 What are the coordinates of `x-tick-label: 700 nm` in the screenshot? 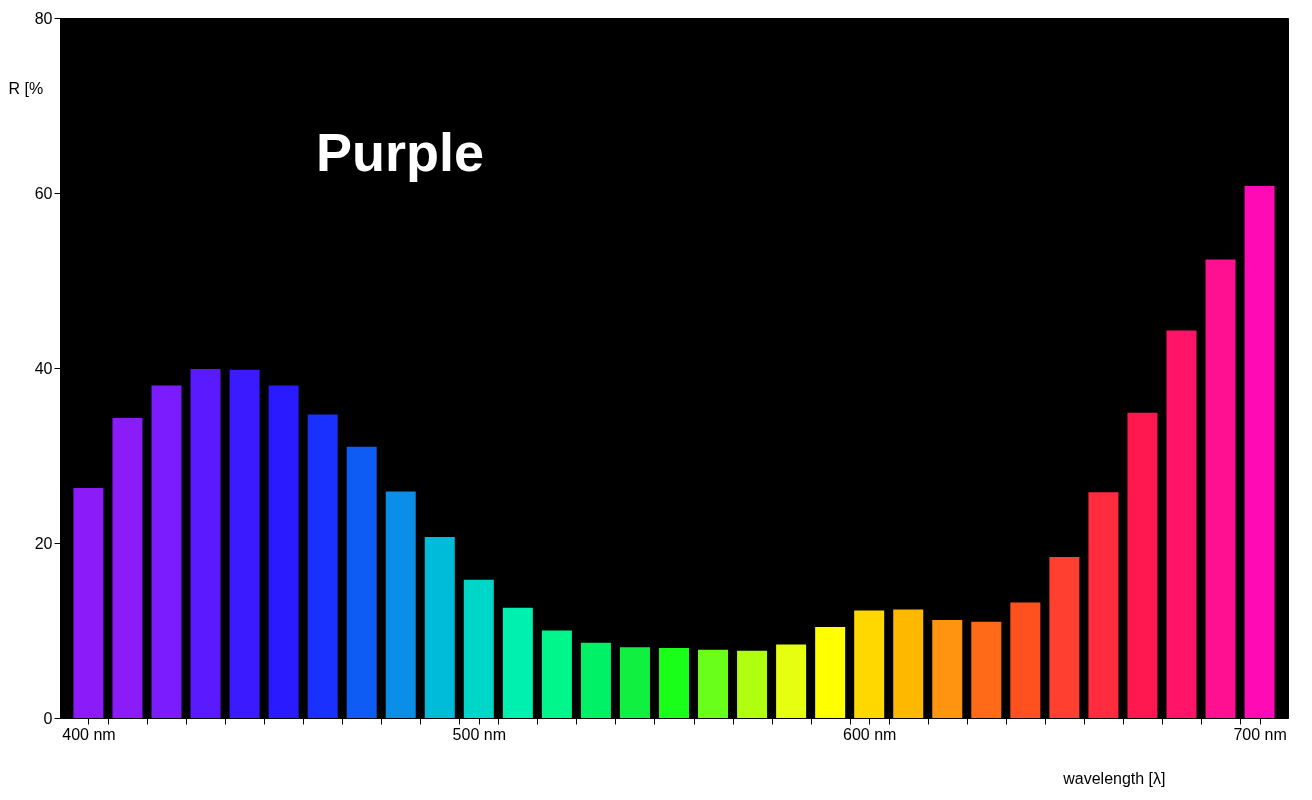 It's located at (1260, 734).